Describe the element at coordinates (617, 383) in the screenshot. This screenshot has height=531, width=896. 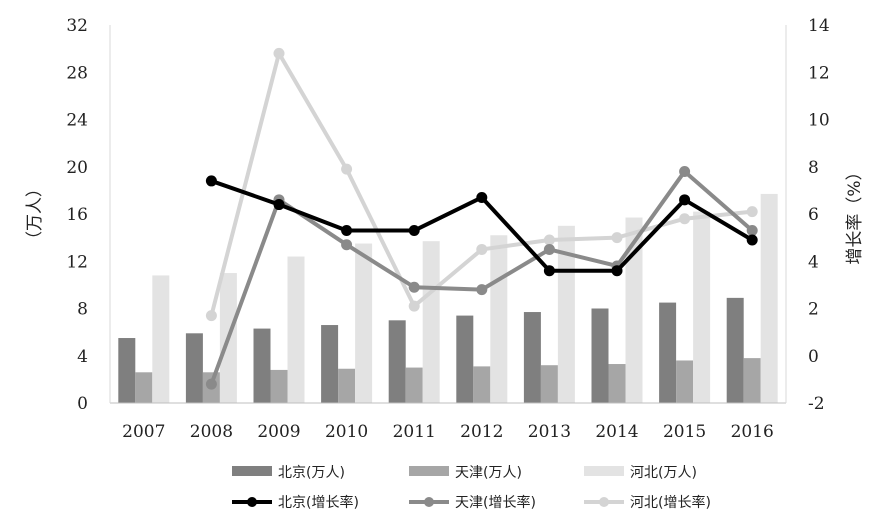
I see `bar-2-2014` at that location.